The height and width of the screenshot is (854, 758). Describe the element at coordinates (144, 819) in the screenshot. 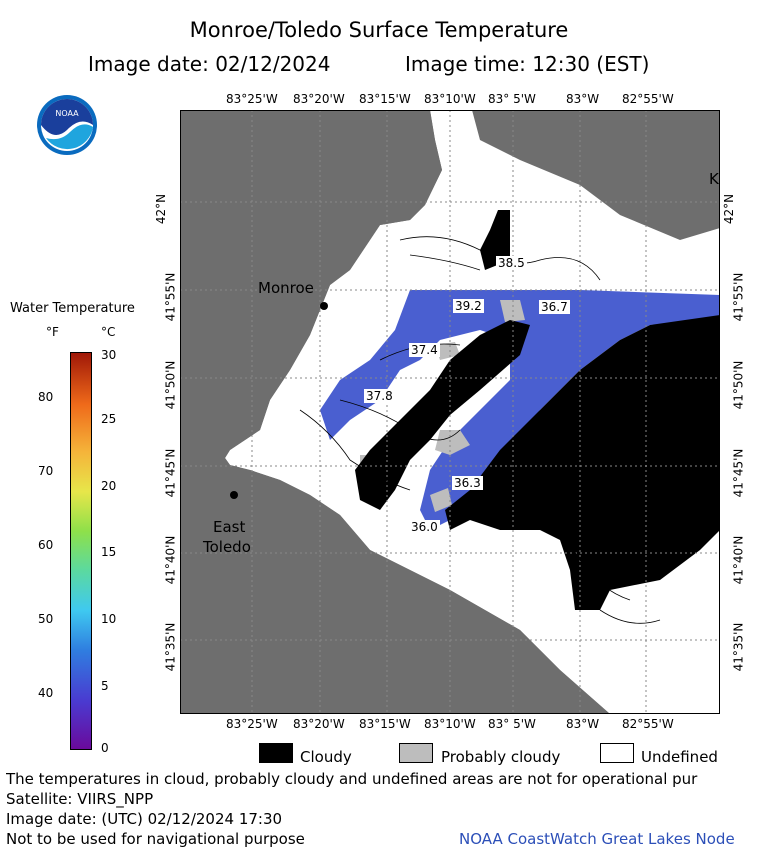

I see `utc-date-text: Image date: (UTC) 02/12/2024 17:30` at that location.